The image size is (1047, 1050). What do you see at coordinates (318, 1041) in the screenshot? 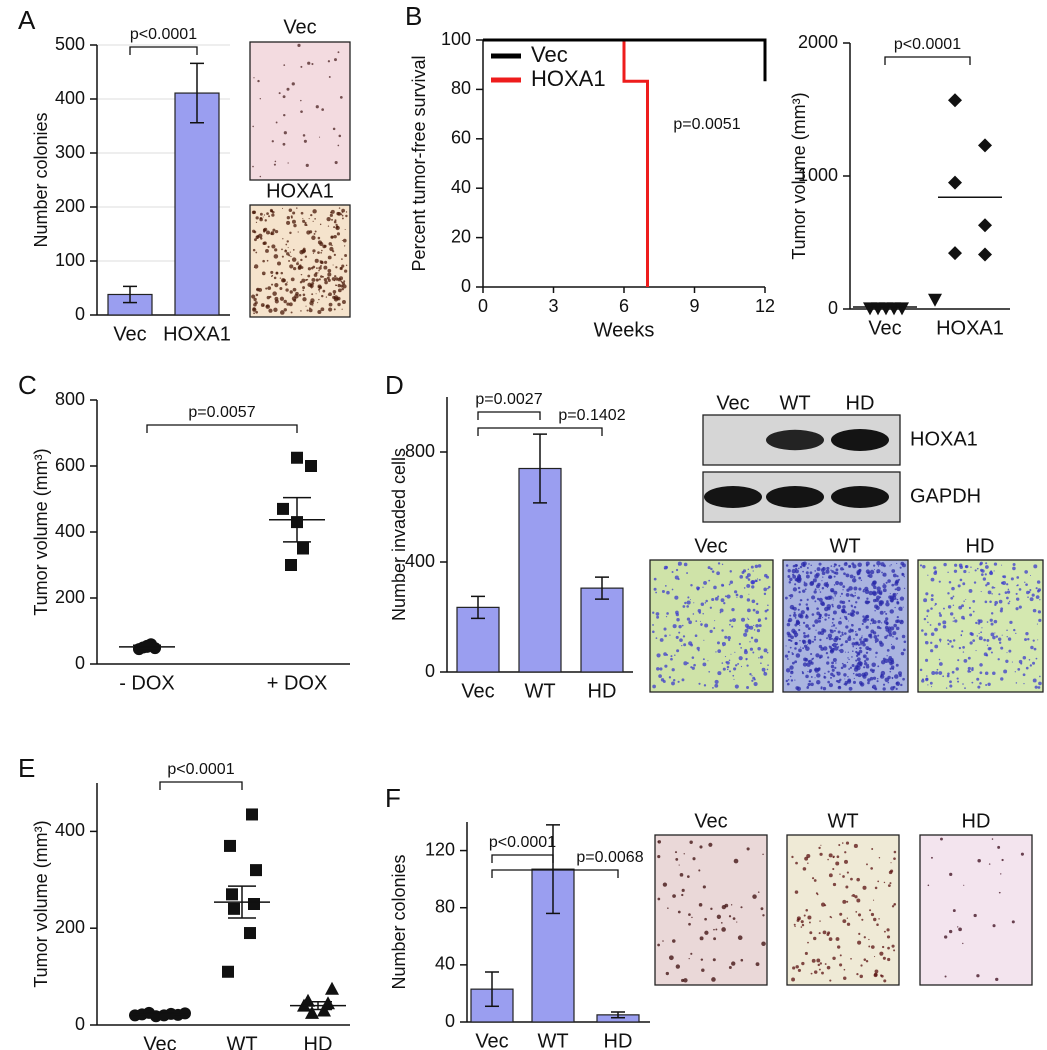
I see `x-tick-label: HD` at bounding box center [318, 1041].